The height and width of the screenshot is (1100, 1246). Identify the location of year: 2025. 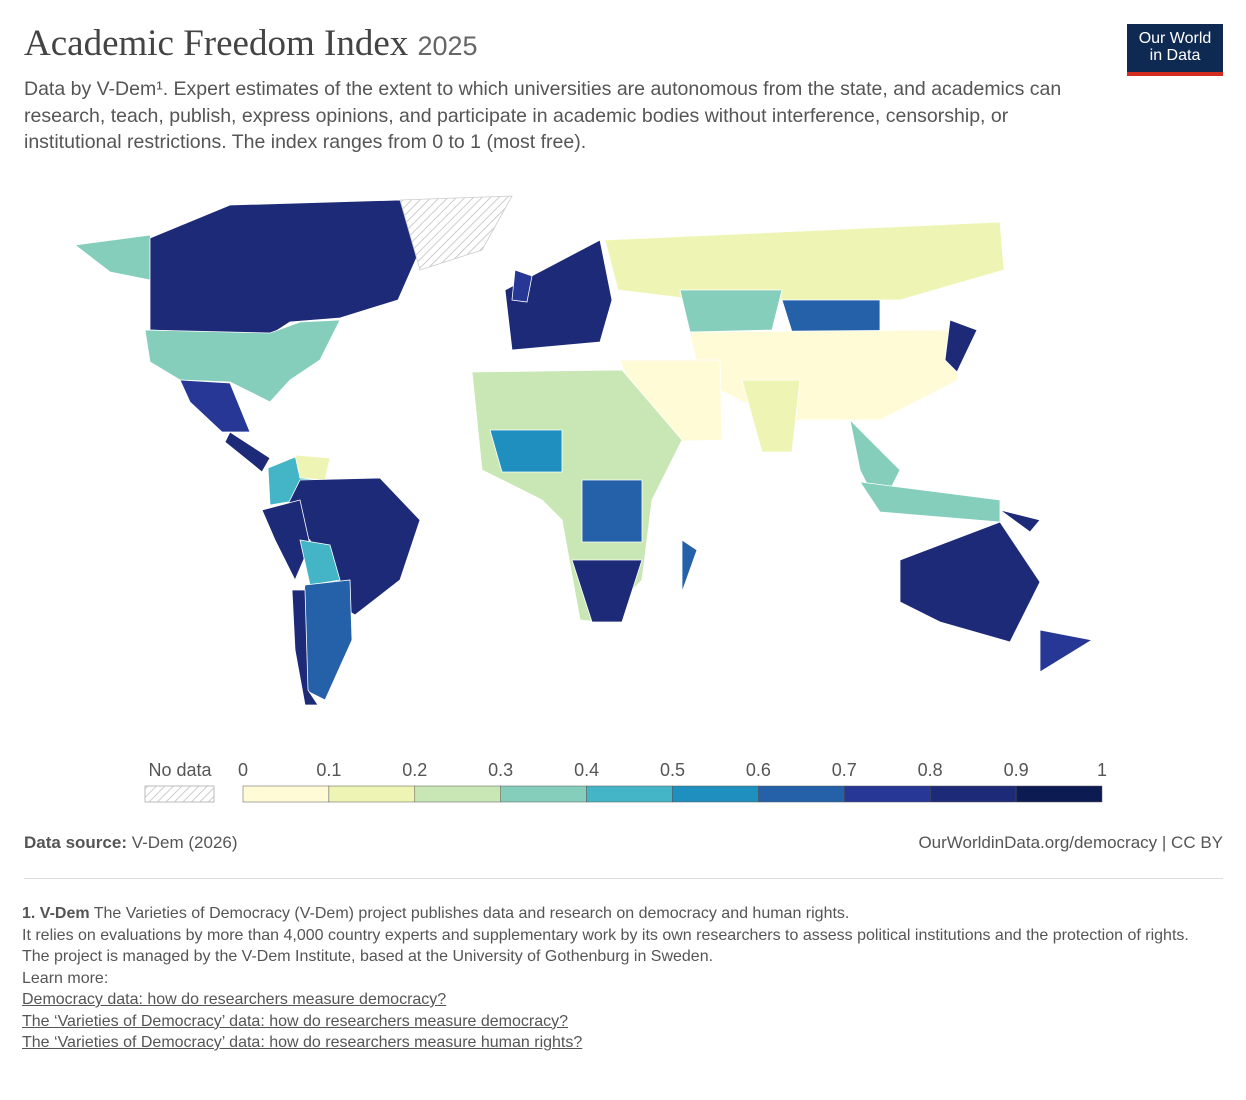
(447, 46).